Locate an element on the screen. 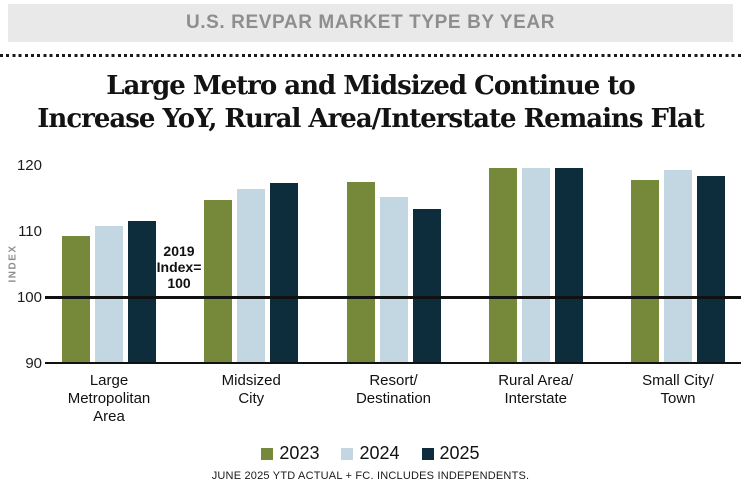  bar-2025-group3 is located at coordinates (426, 286).